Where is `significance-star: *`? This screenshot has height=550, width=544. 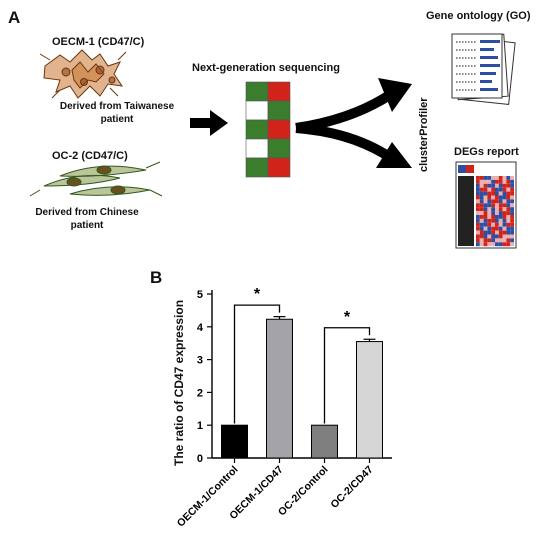
significance-star: * is located at coordinates (257, 294).